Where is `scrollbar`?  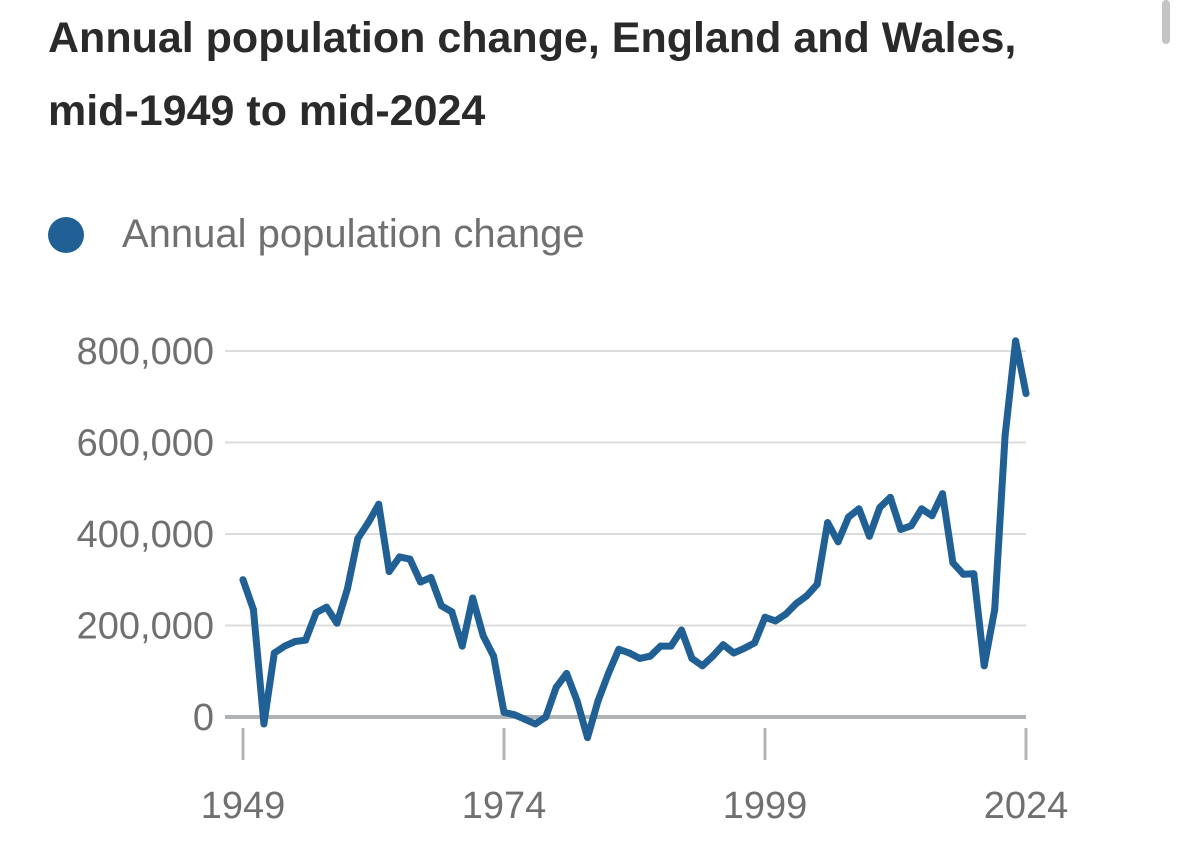 scrollbar is located at coordinates (1166, 22).